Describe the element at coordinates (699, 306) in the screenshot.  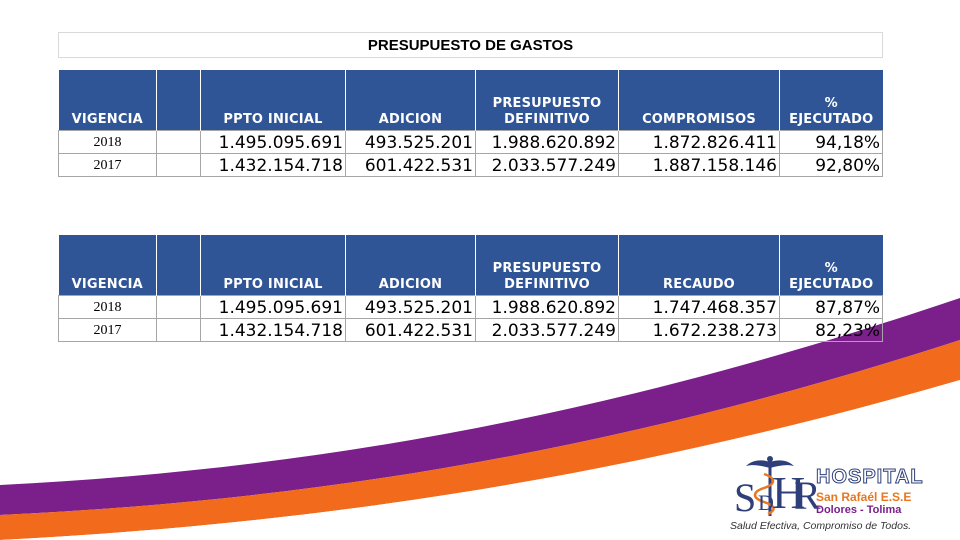
I see `cell-recaudo: 1.747.468.357` at that location.